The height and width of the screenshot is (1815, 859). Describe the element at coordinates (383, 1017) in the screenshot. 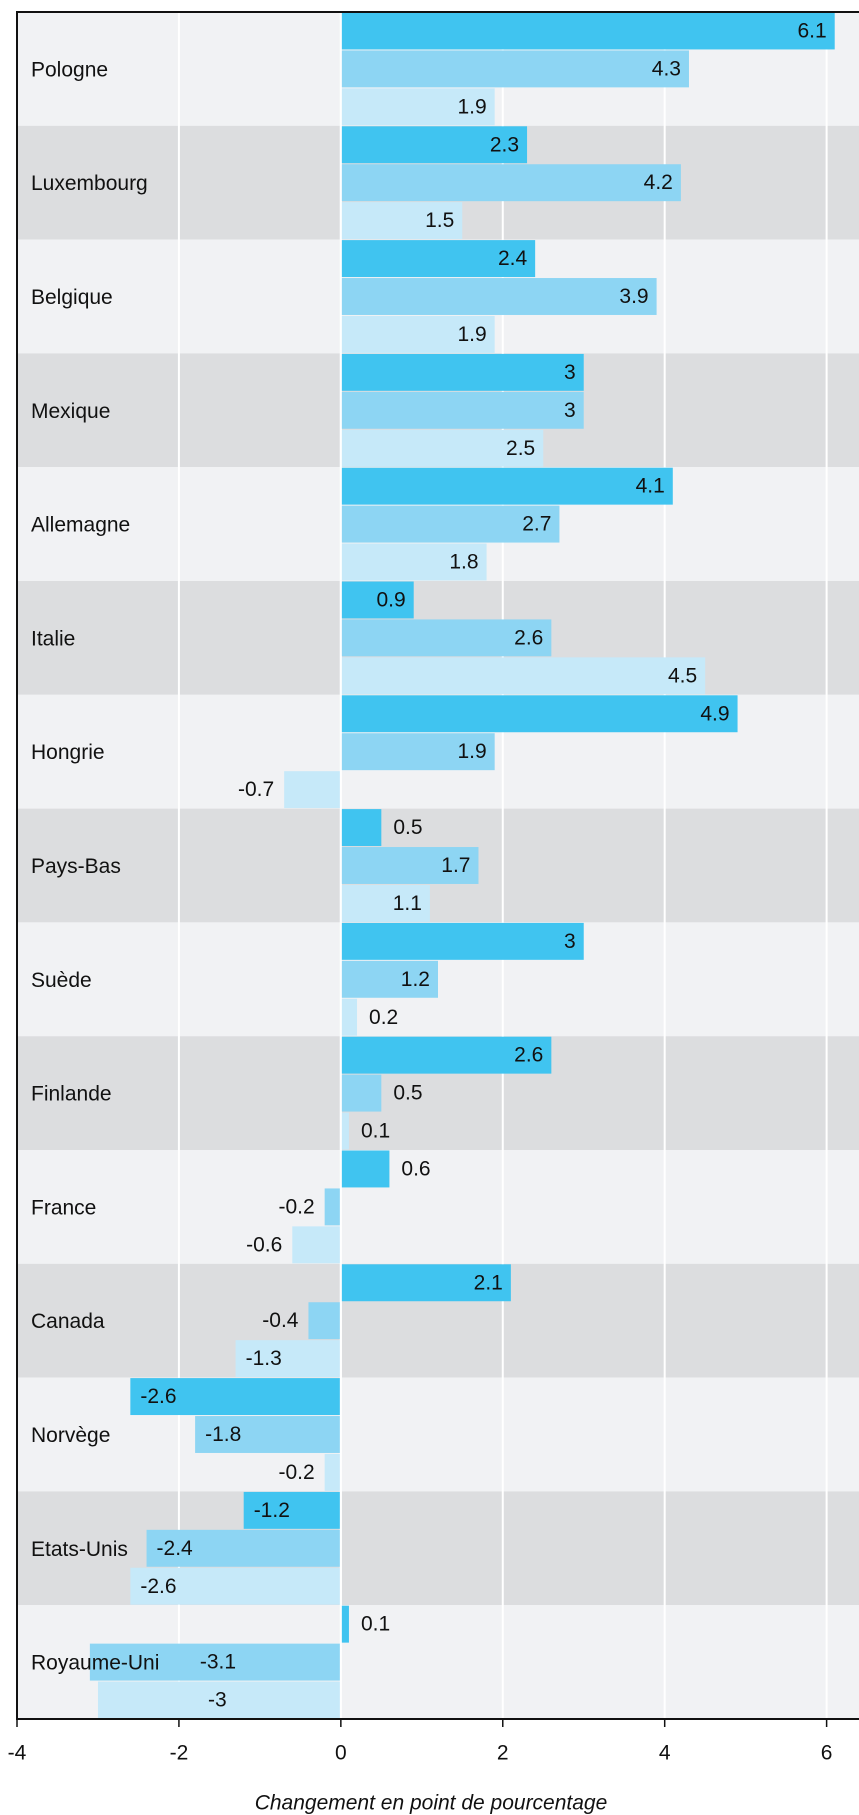

I see `value-label: 0.2` at that location.